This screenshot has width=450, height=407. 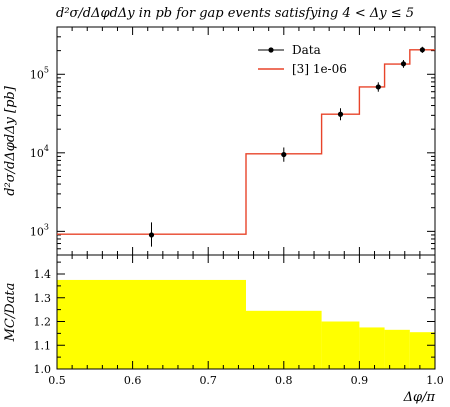 I want to click on ratio-x-tick-label: 1.0, so click(x=435, y=380).